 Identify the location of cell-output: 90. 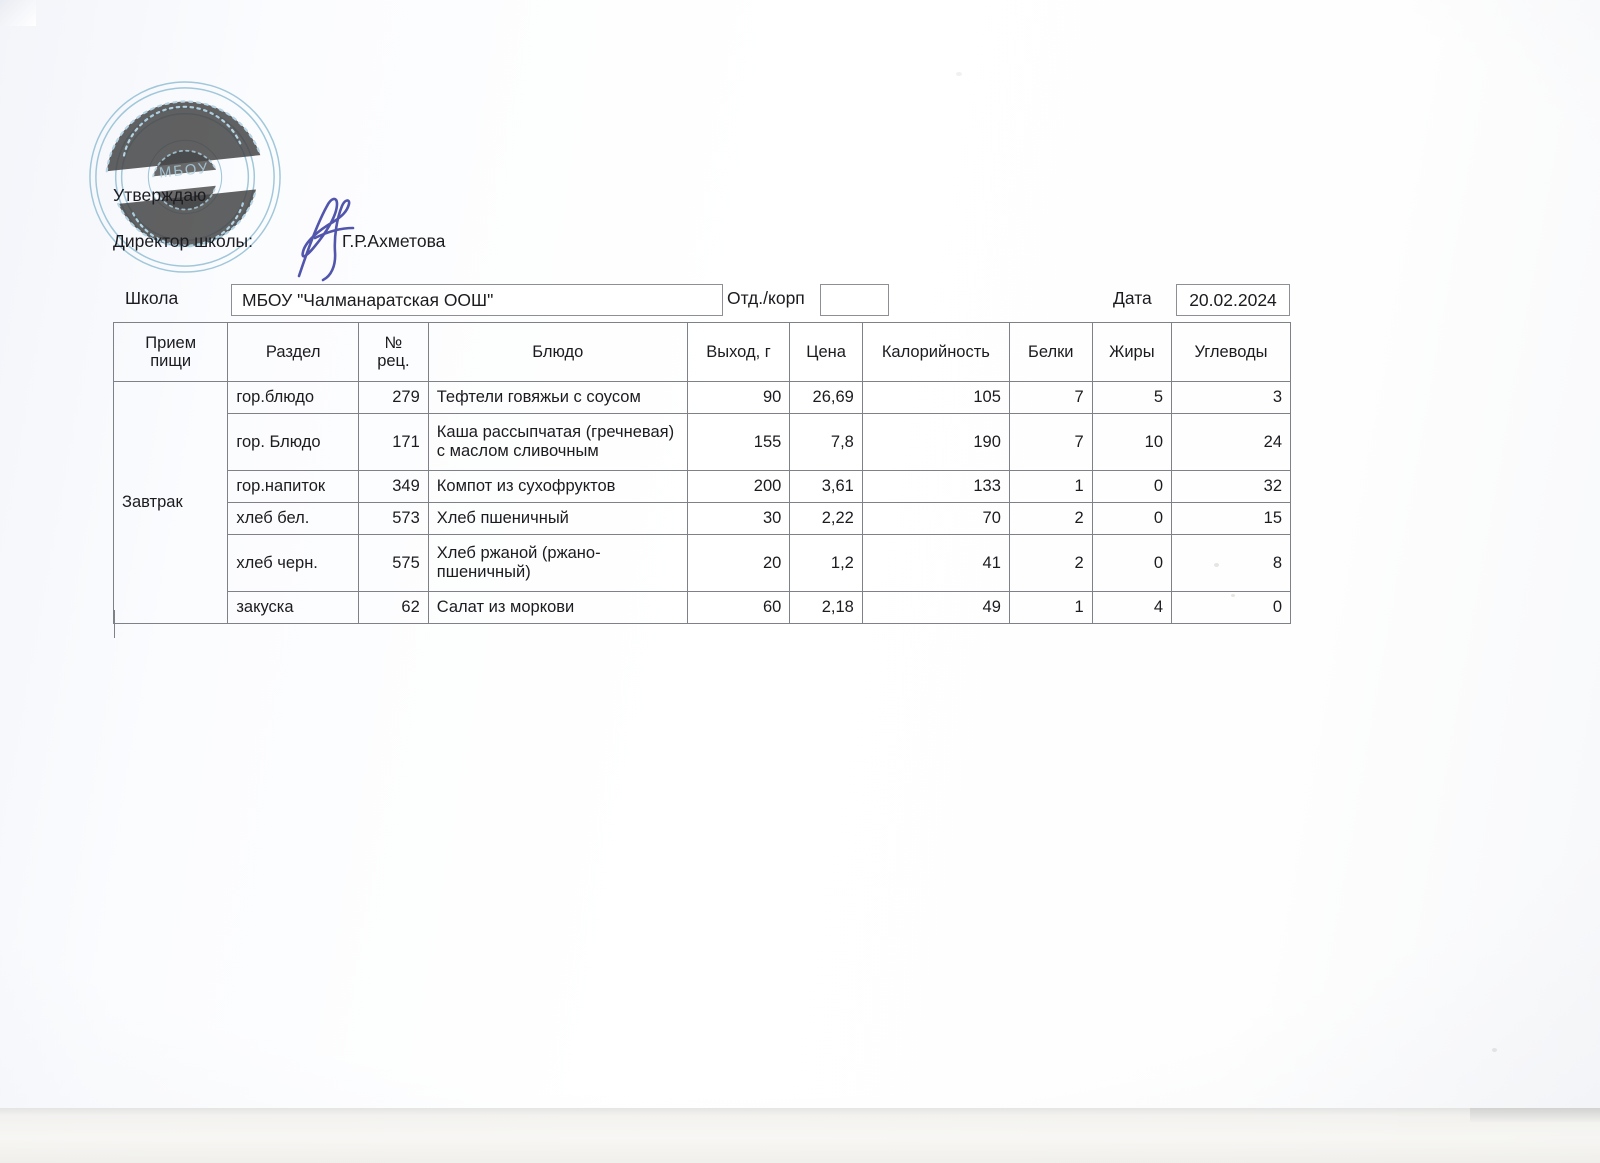
(738, 397).